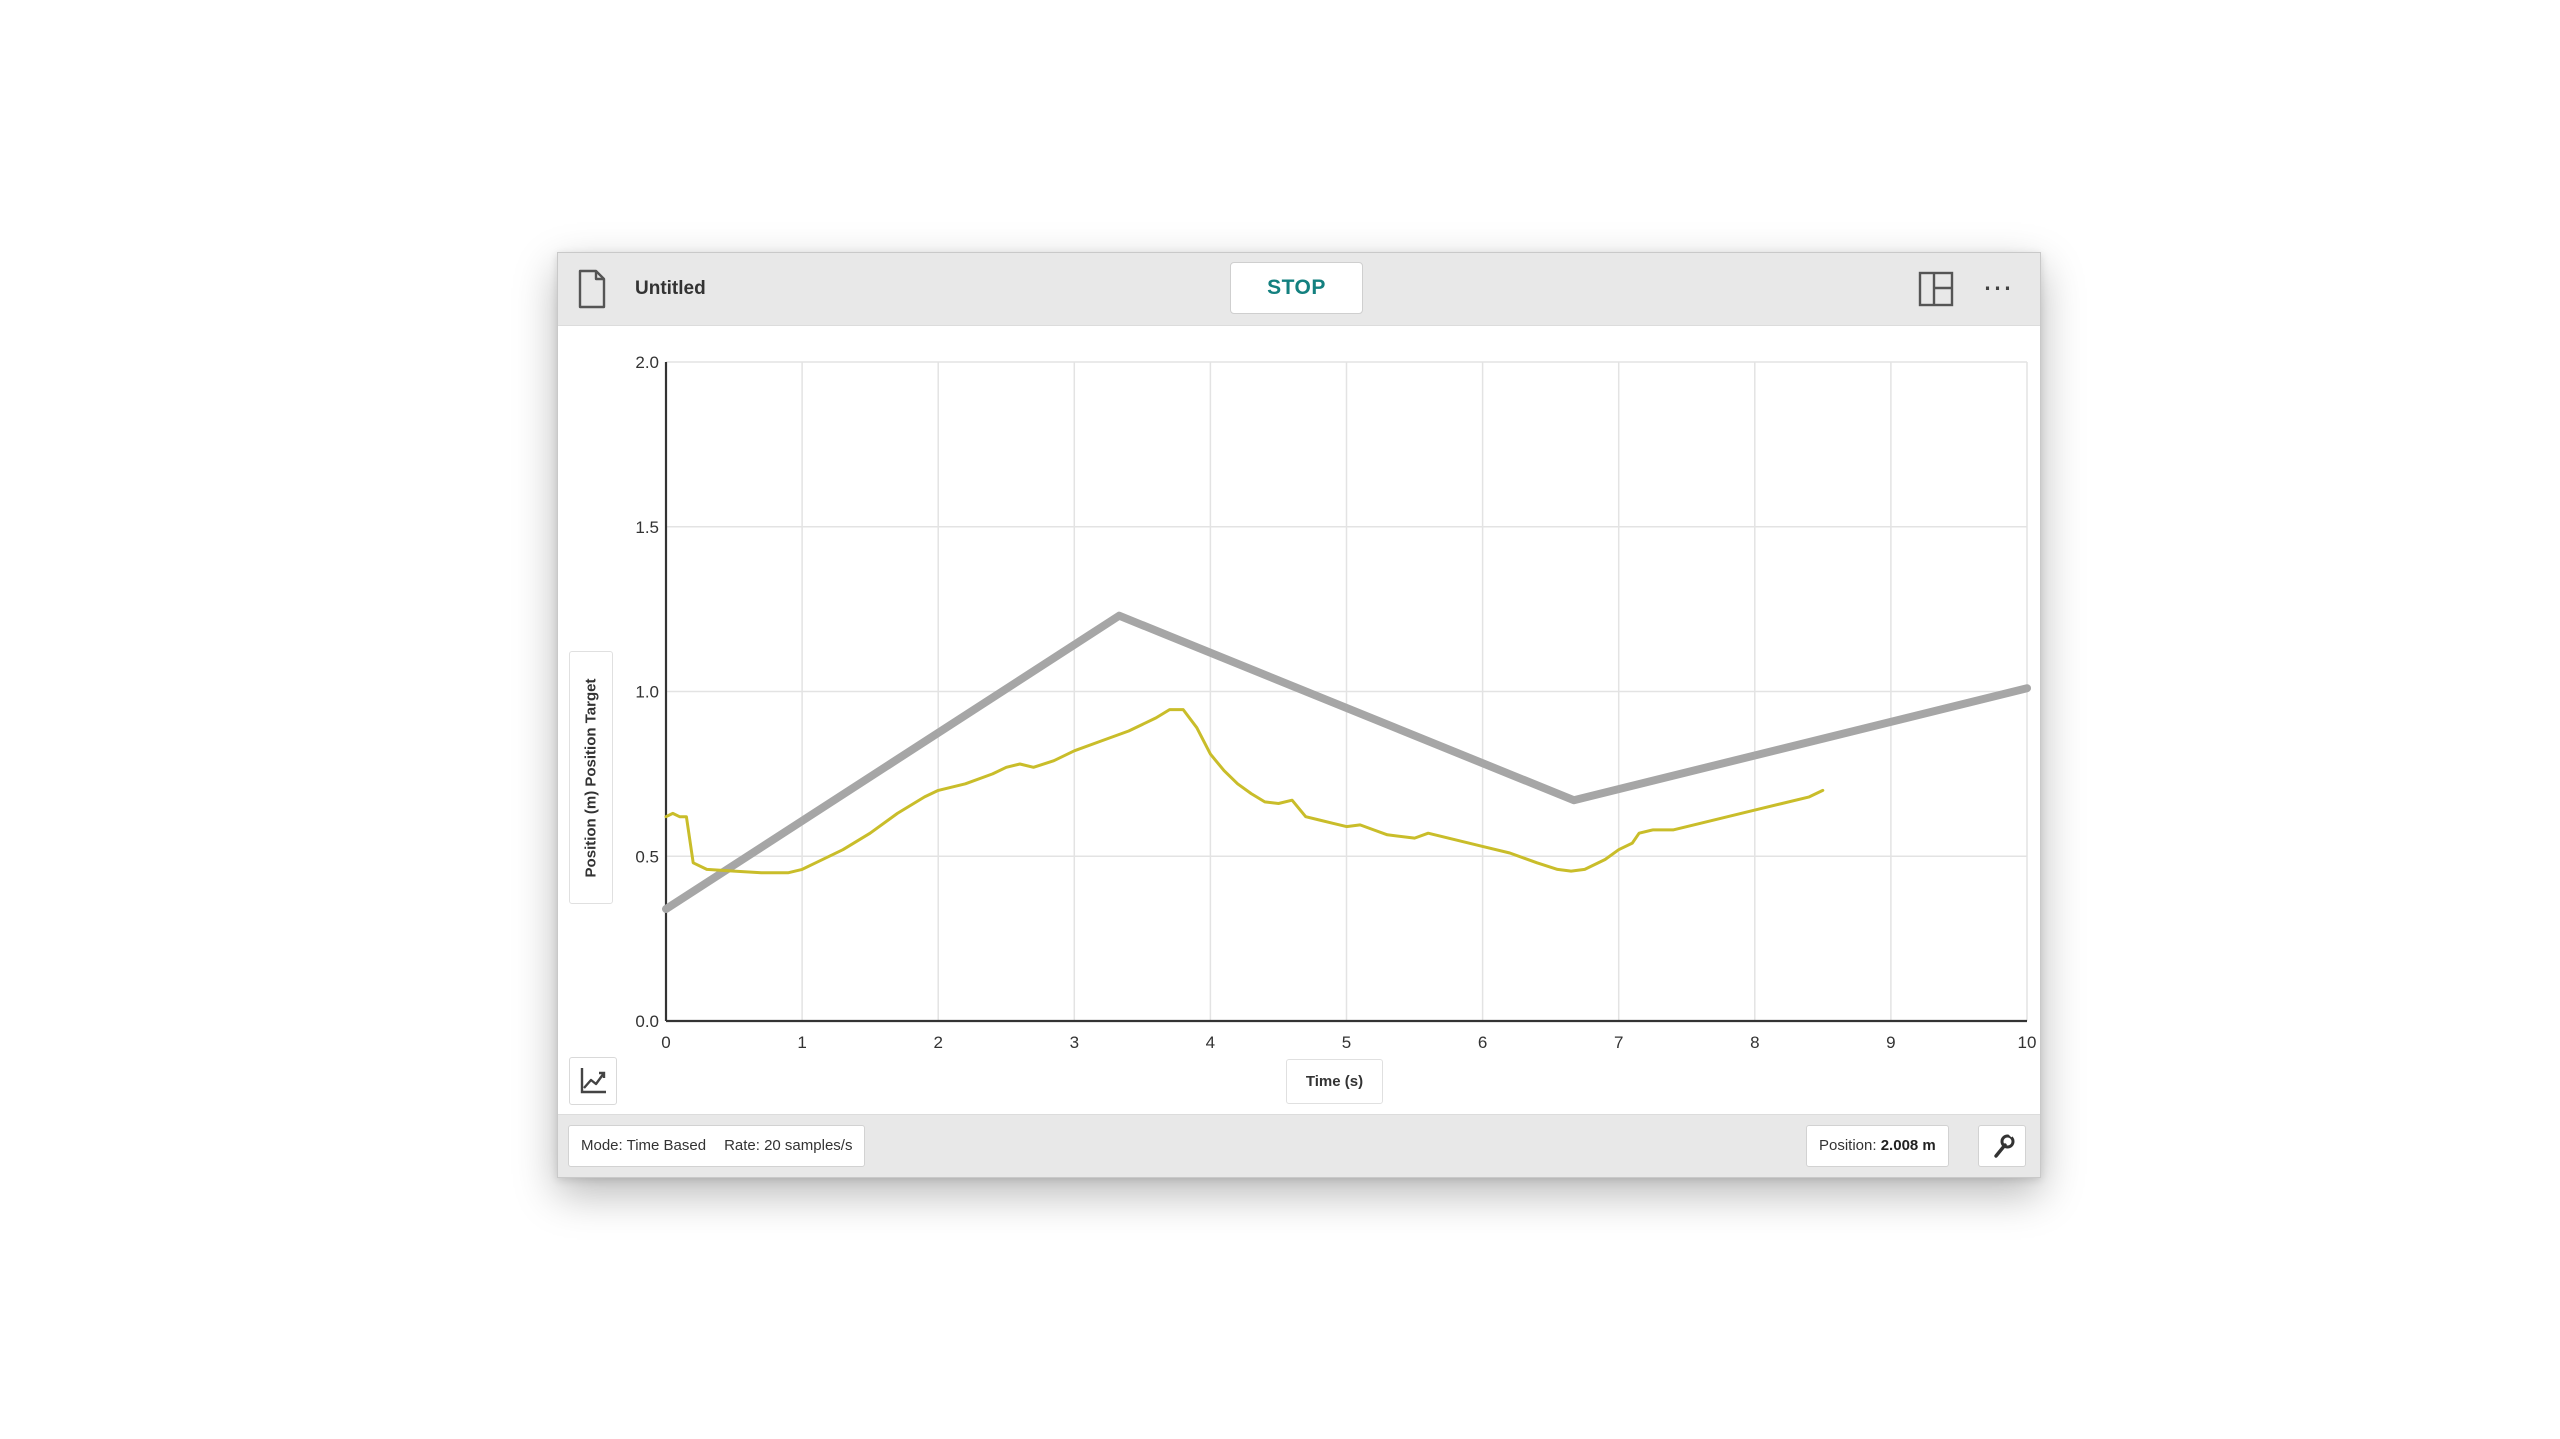 This screenshot has height=1439, width=2560. I want to click on x-axis-label: Time (s), so click(1334, 1081).